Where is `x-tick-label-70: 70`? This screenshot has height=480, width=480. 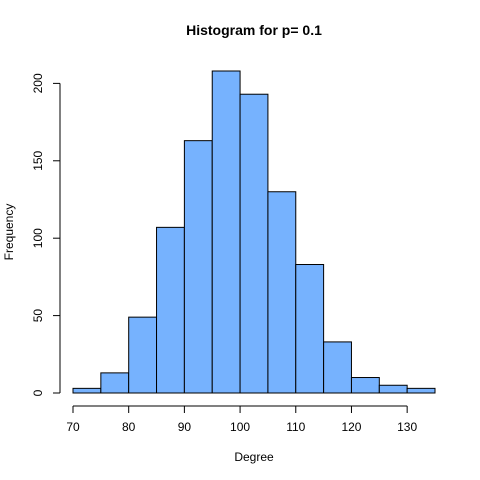 x-tick-label-70: 70 is located at coordinates (73, 427).